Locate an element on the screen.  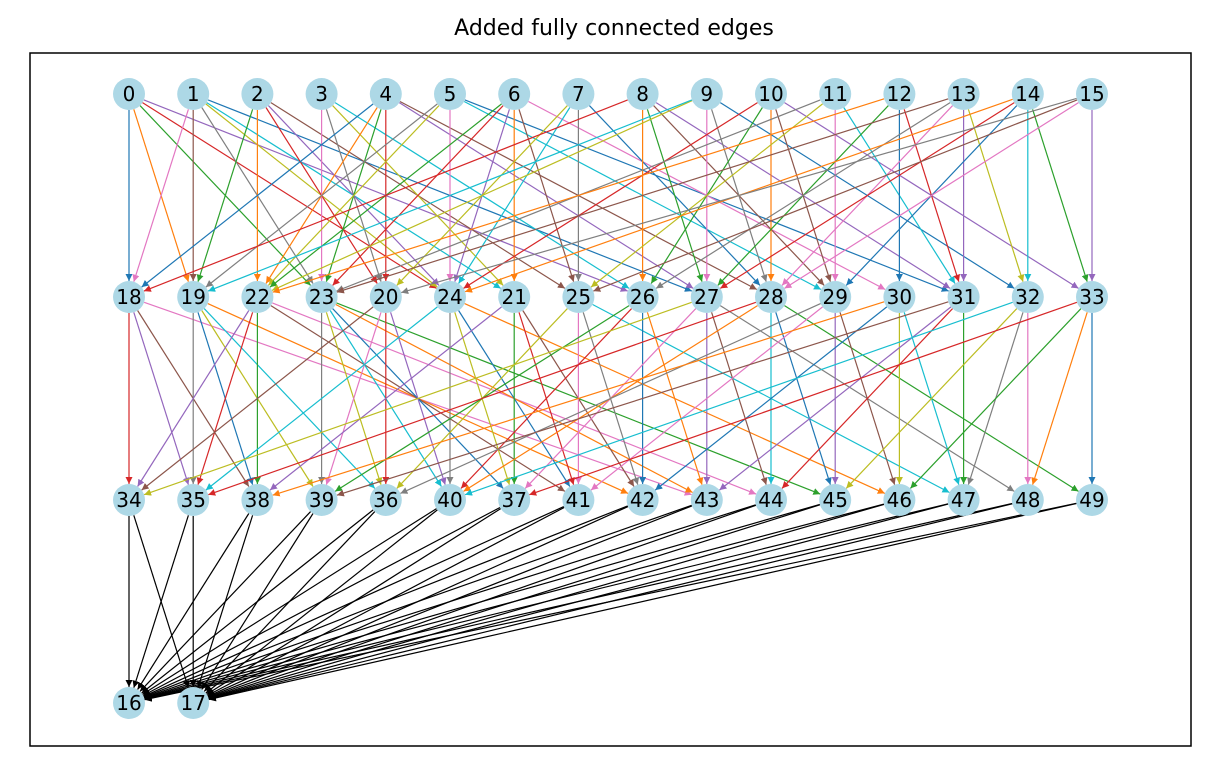
node-47: 47 is located at coordinates (963, 500).